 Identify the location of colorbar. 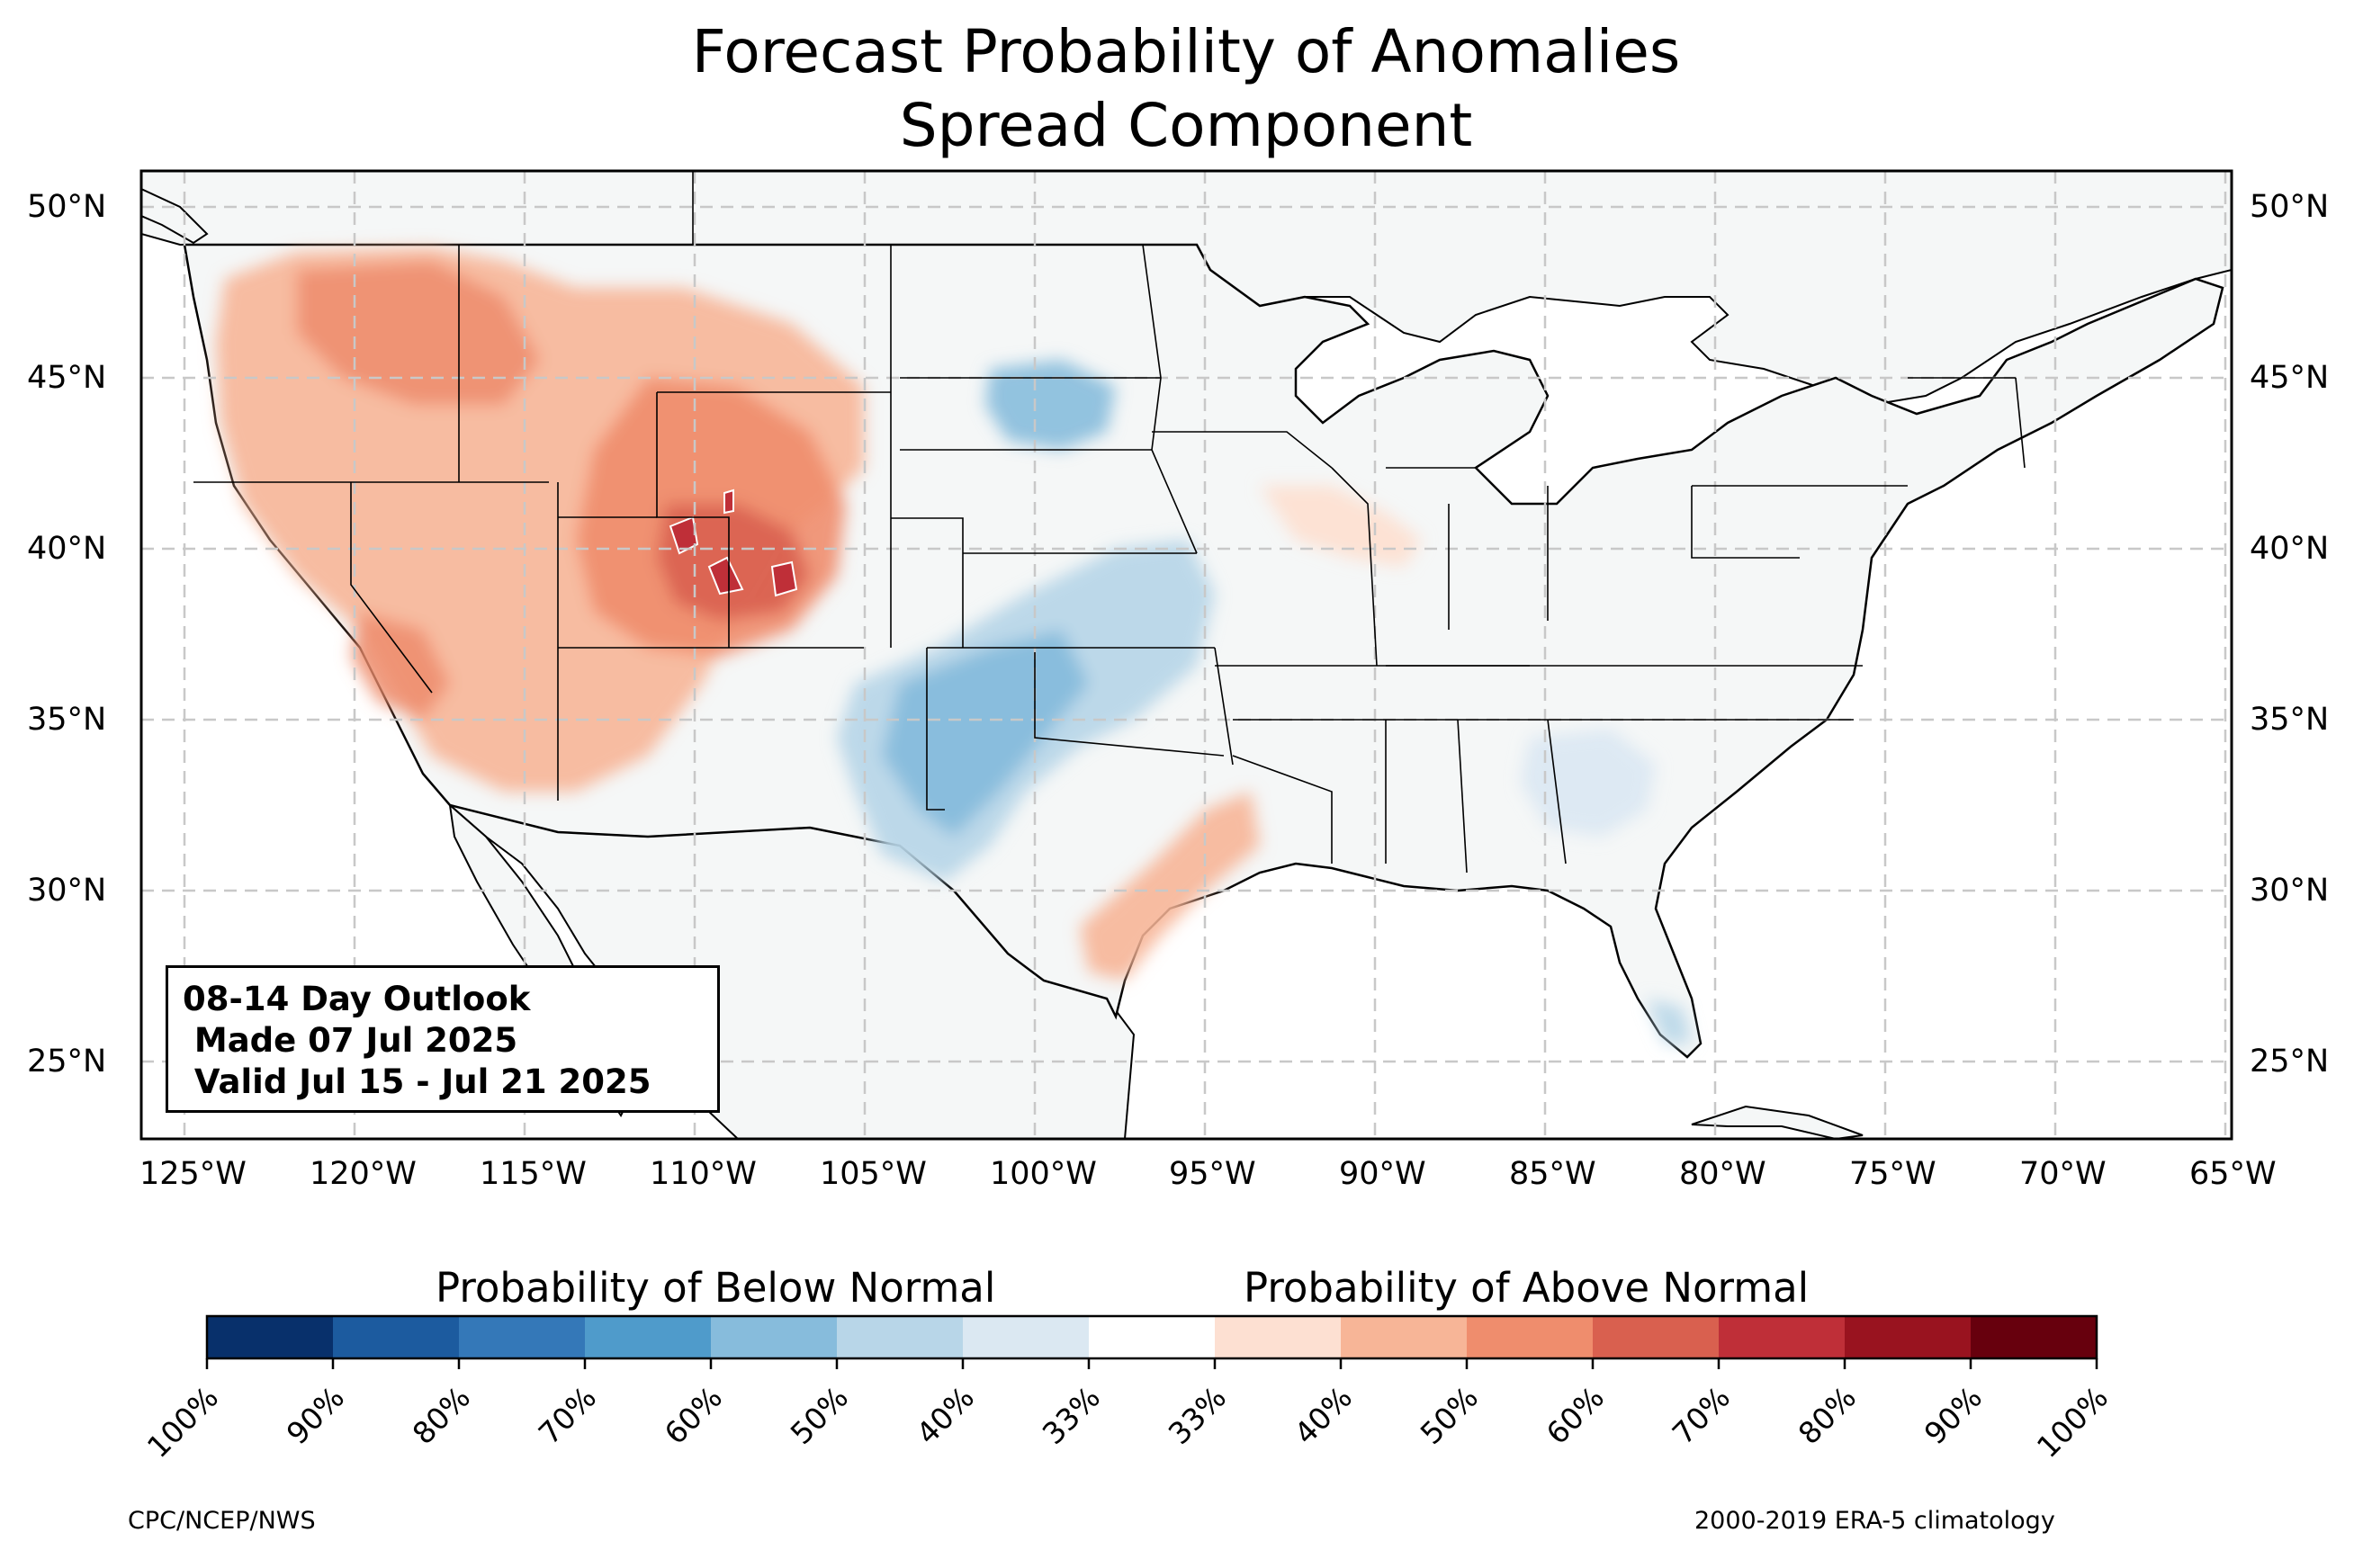
(1151, 1341).